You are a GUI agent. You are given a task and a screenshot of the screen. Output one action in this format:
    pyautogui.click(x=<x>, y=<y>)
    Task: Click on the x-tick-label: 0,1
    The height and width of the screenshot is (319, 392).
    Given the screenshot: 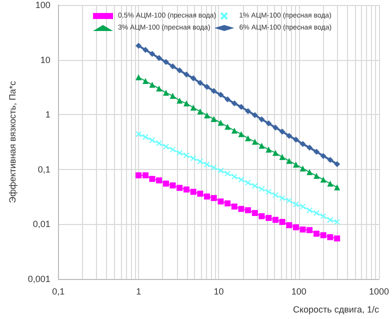 What is the action you would take?
    pyautogui.click(x=58, y=291)
    